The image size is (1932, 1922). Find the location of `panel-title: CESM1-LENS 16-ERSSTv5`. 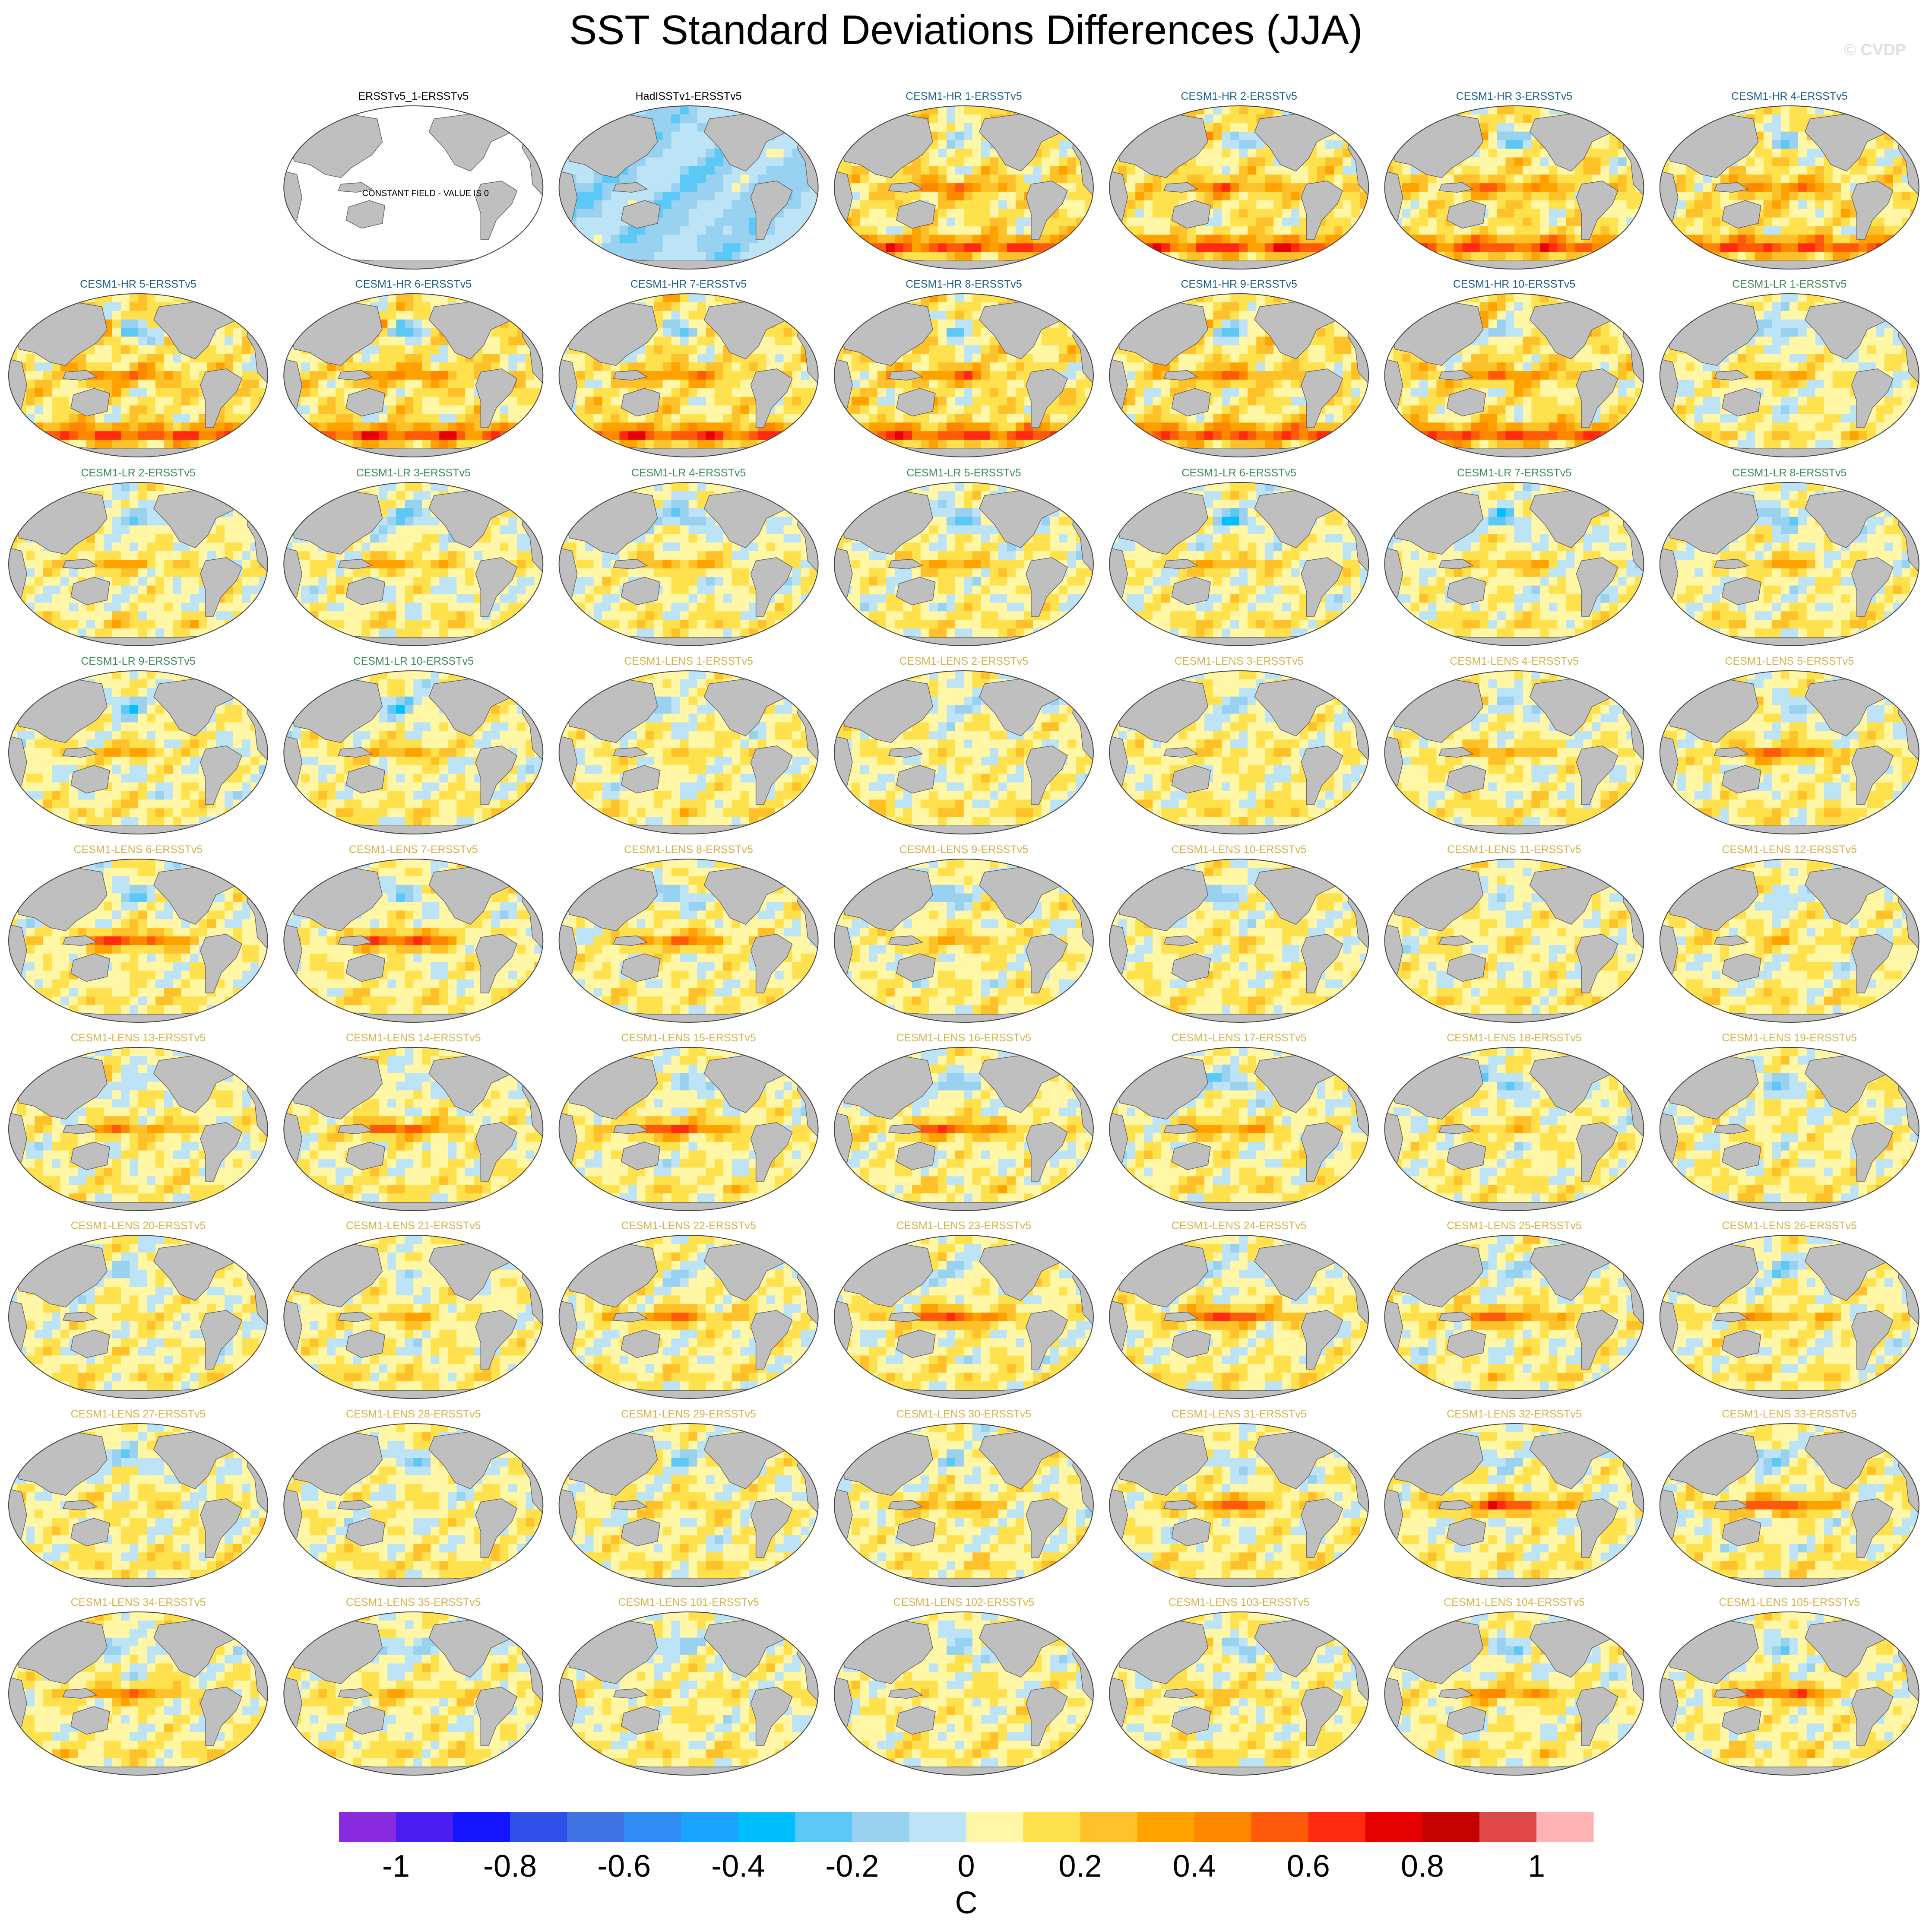

panel-title: CESM1-LENS 16-ERSSTv5 is located at coordinates (964, 1038).